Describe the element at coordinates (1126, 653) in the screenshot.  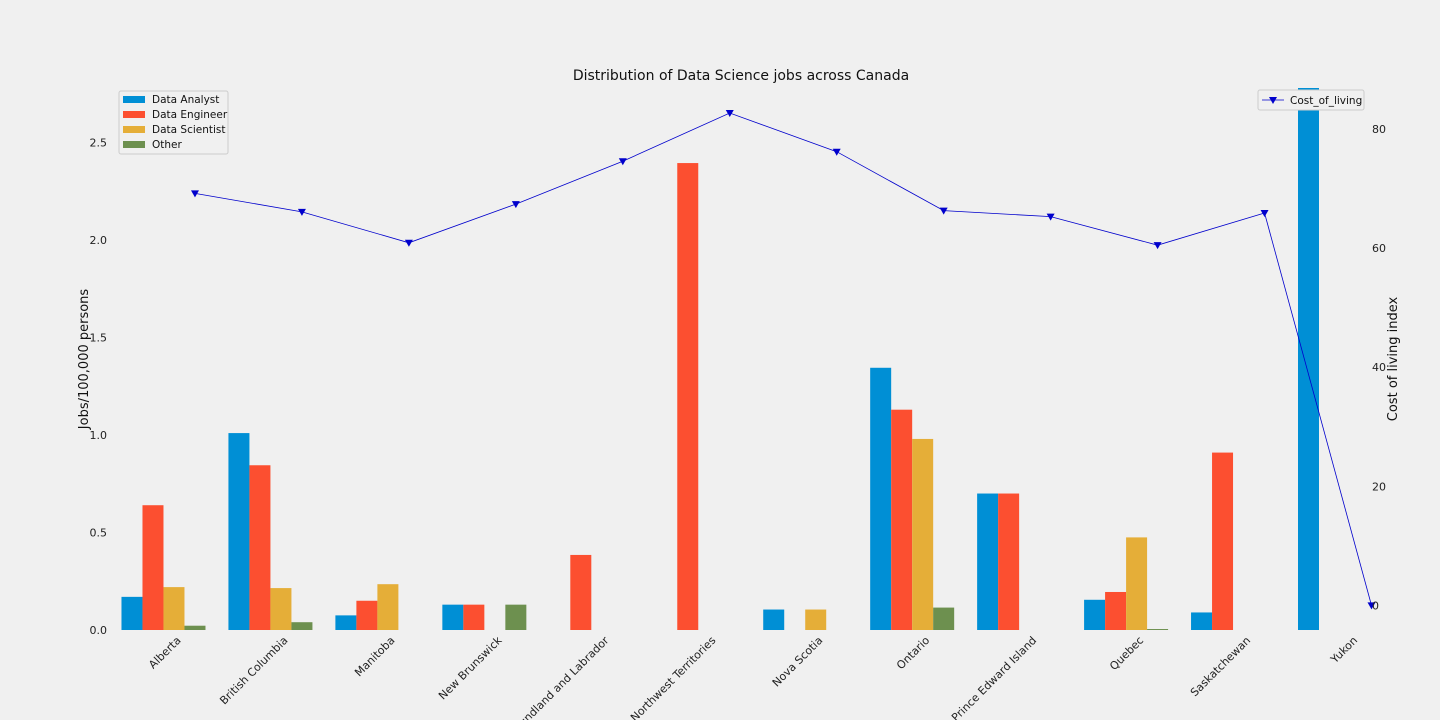
I see `x-tick-label: Quebec` at that location.